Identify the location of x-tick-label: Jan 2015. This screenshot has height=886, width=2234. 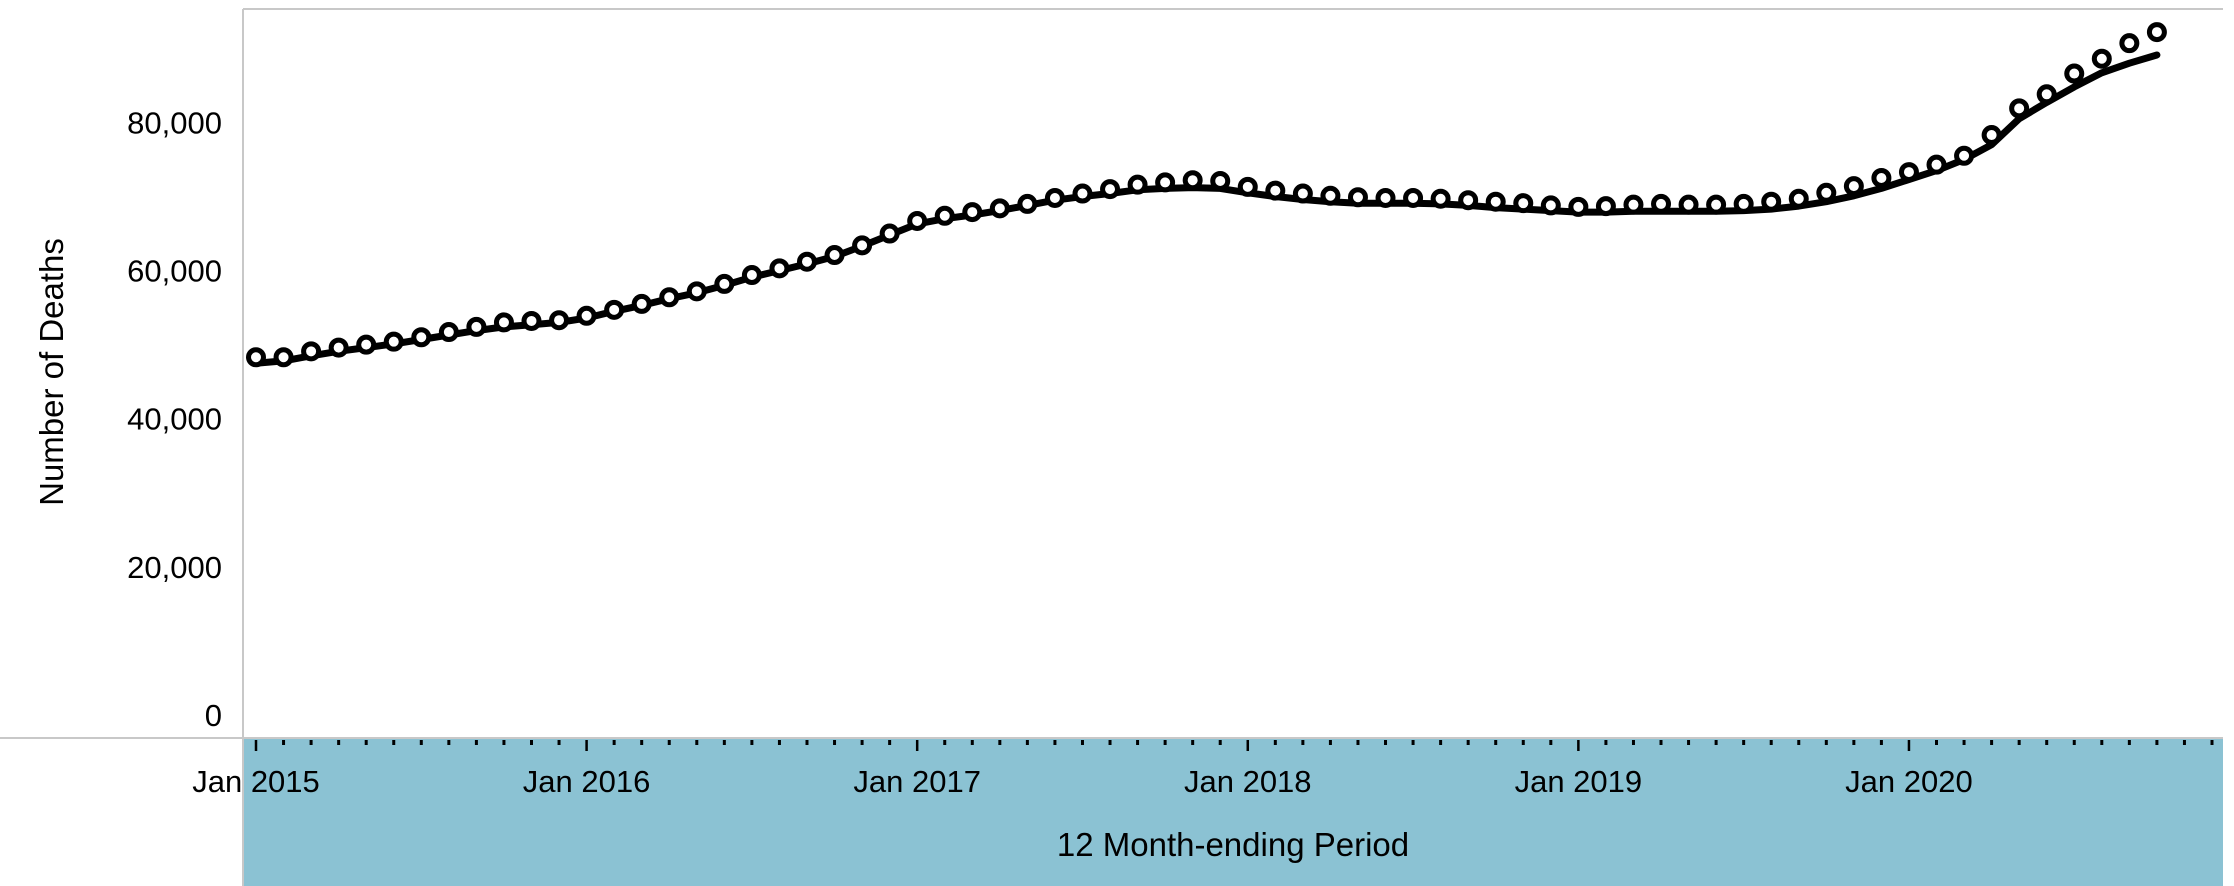
(256, 781).